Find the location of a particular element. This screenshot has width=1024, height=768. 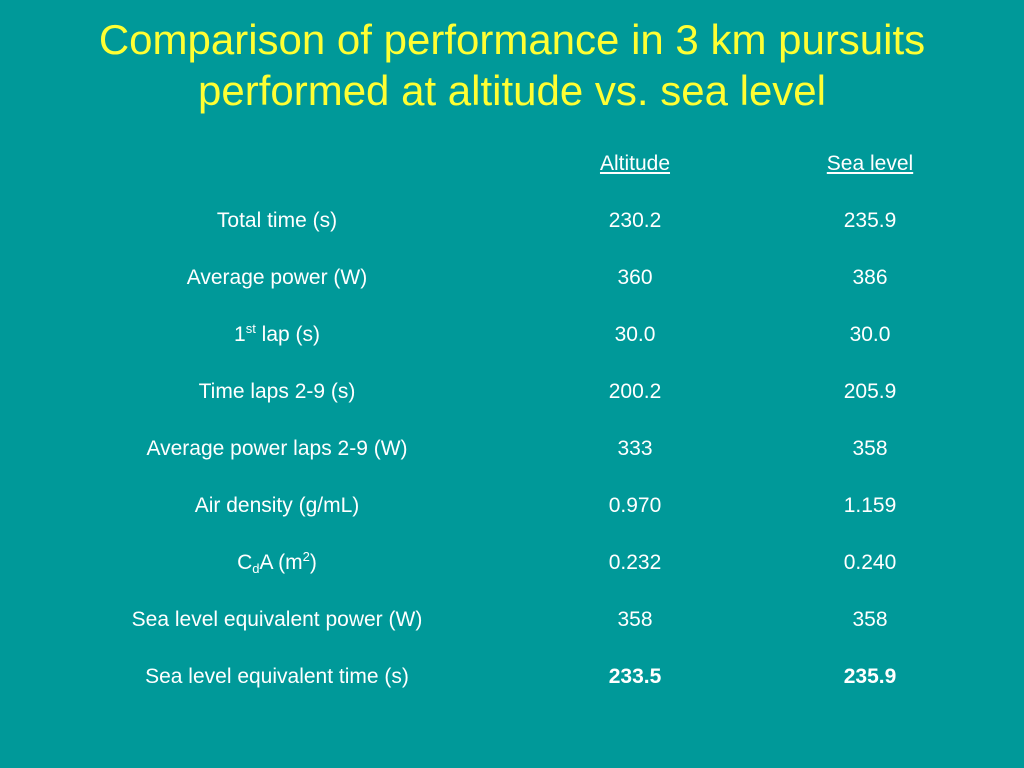

altitude-value: 30.0 is located at coordinates (635, 334).